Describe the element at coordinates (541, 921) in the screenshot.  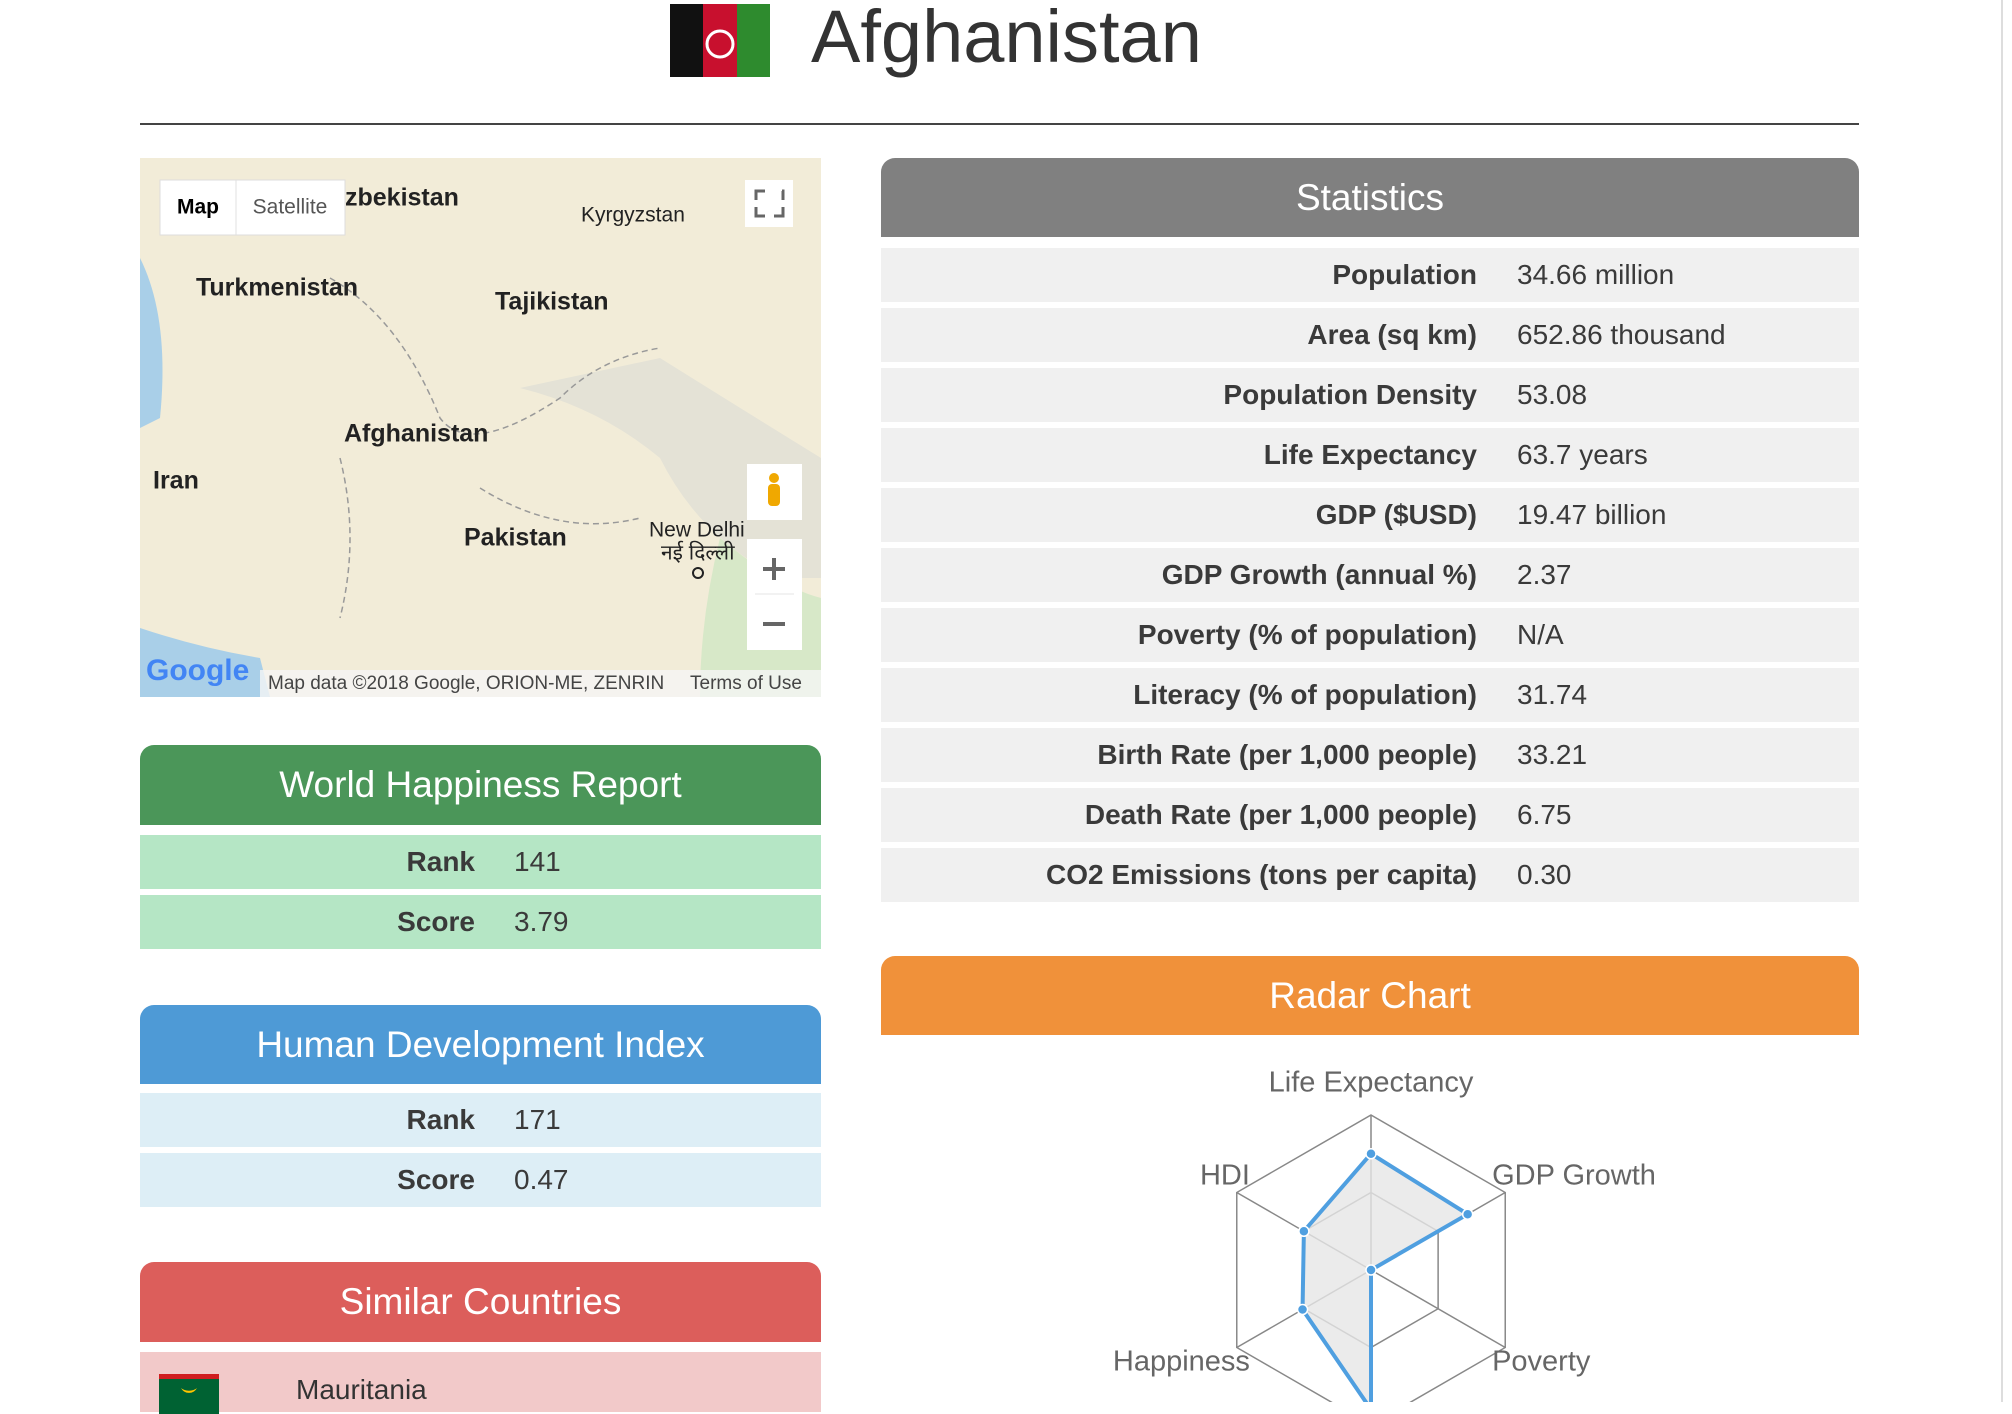
I see `row-value: 3.79` at that location.